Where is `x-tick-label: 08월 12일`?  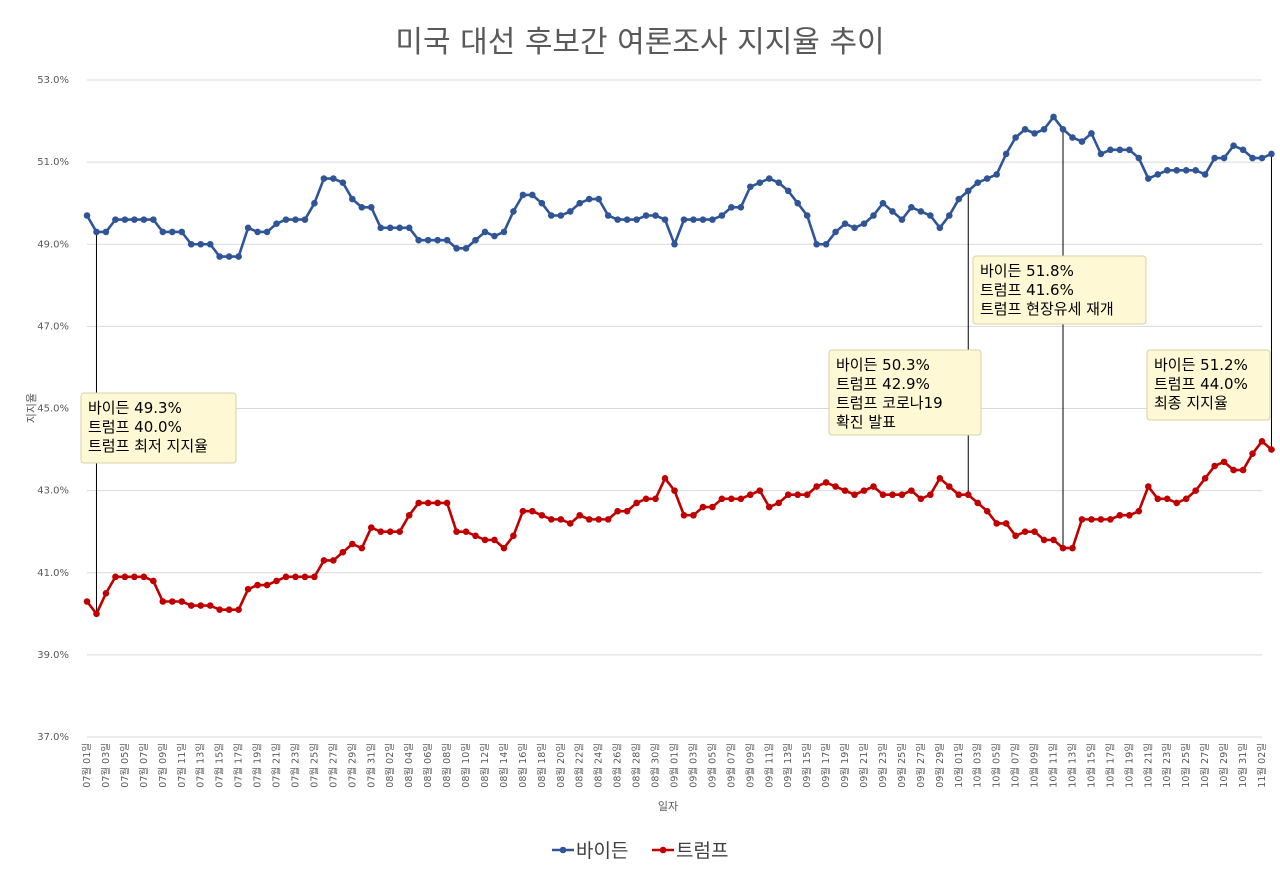 x-tick-label: 08월 12일 is located at coordinates (485, 765).